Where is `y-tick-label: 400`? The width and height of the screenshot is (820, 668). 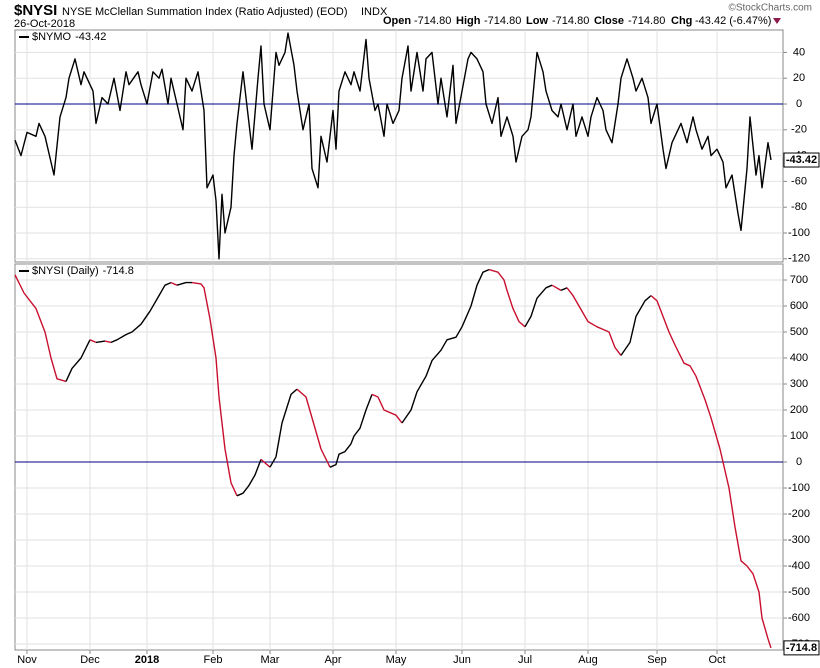 y-tick-label: 400 is located at coordinates (799, 358).